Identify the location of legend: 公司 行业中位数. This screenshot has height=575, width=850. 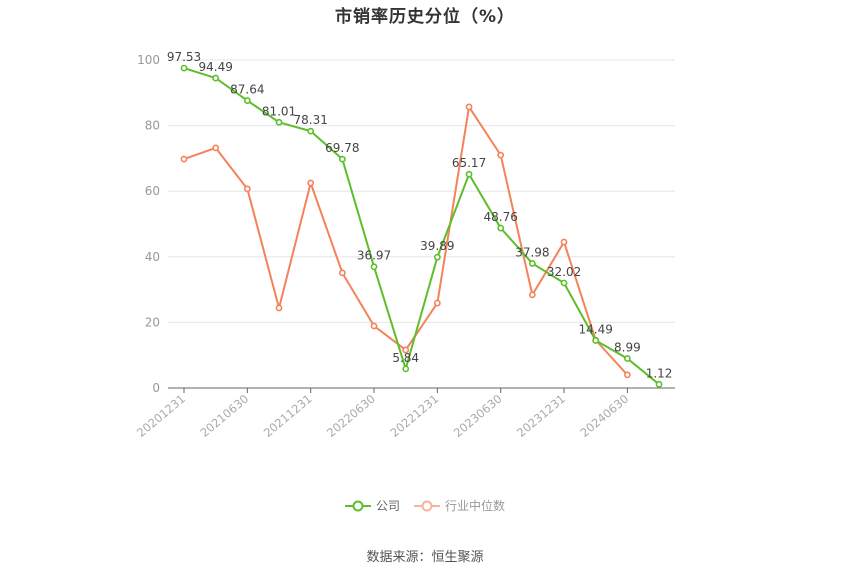
(425, 505).